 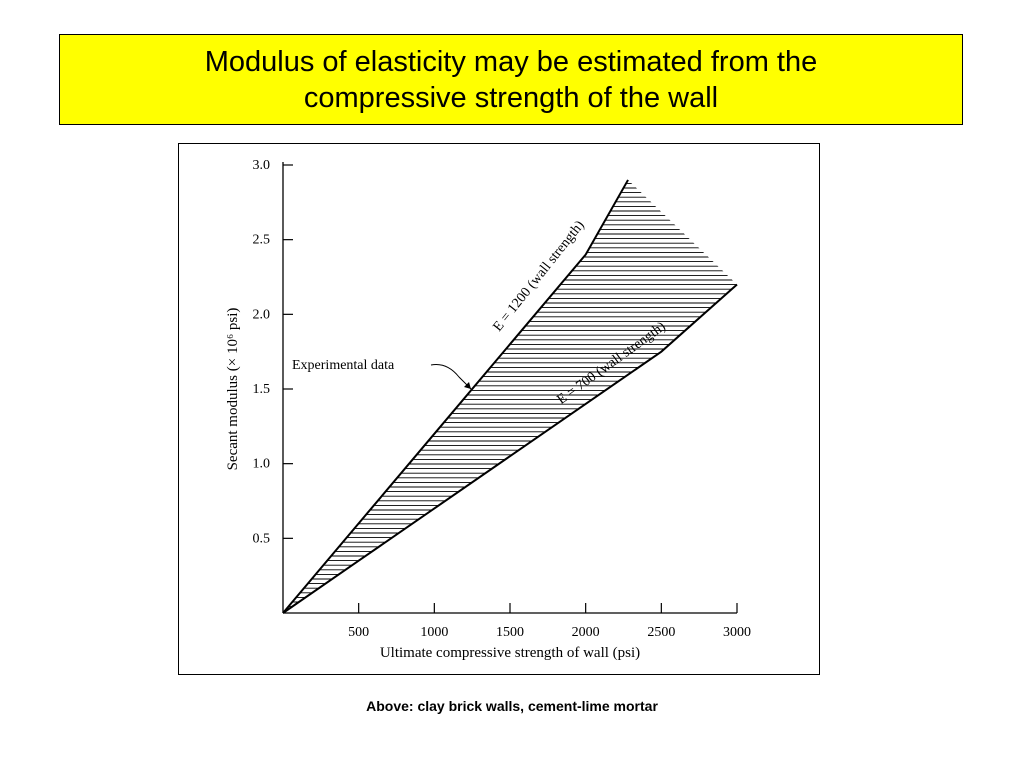 What do you see at coordinates (510, 632) in the screenshot?
I see `x-tick-label: 1500` at bounding box center [510, 632].